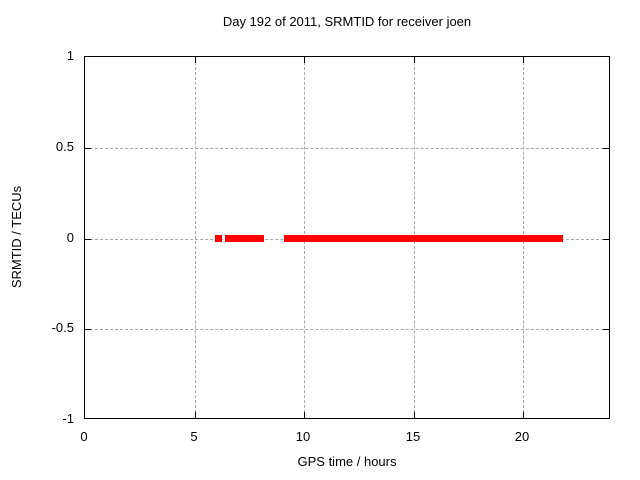 Image resolution: width=640 pixels, height=480 pixels. Describe the element at coordinates (64, 146) in the screenshot. I see `y-tick-label: 0.5` at that location.